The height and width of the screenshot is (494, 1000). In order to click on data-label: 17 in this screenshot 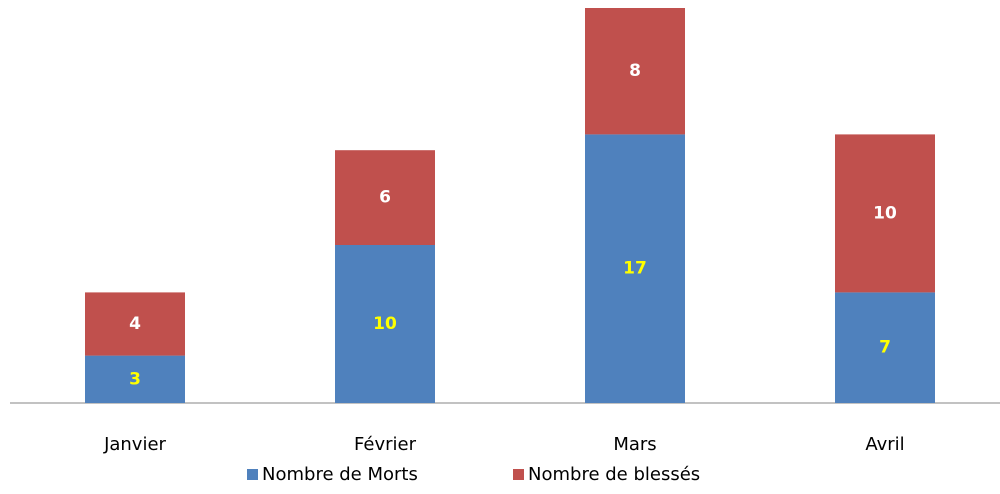, I will do `click(635, 269)`.